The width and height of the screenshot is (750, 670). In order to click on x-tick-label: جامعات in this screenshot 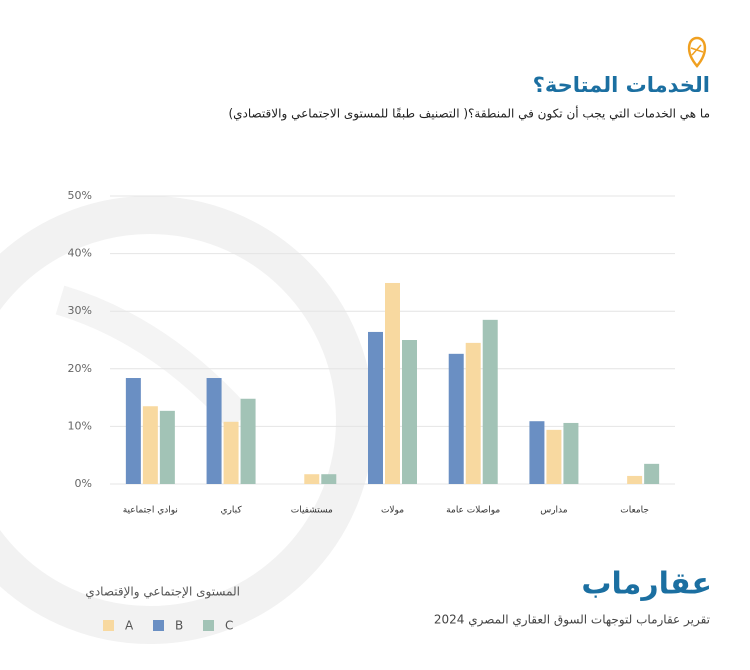, I will do `click(634, 511)`.